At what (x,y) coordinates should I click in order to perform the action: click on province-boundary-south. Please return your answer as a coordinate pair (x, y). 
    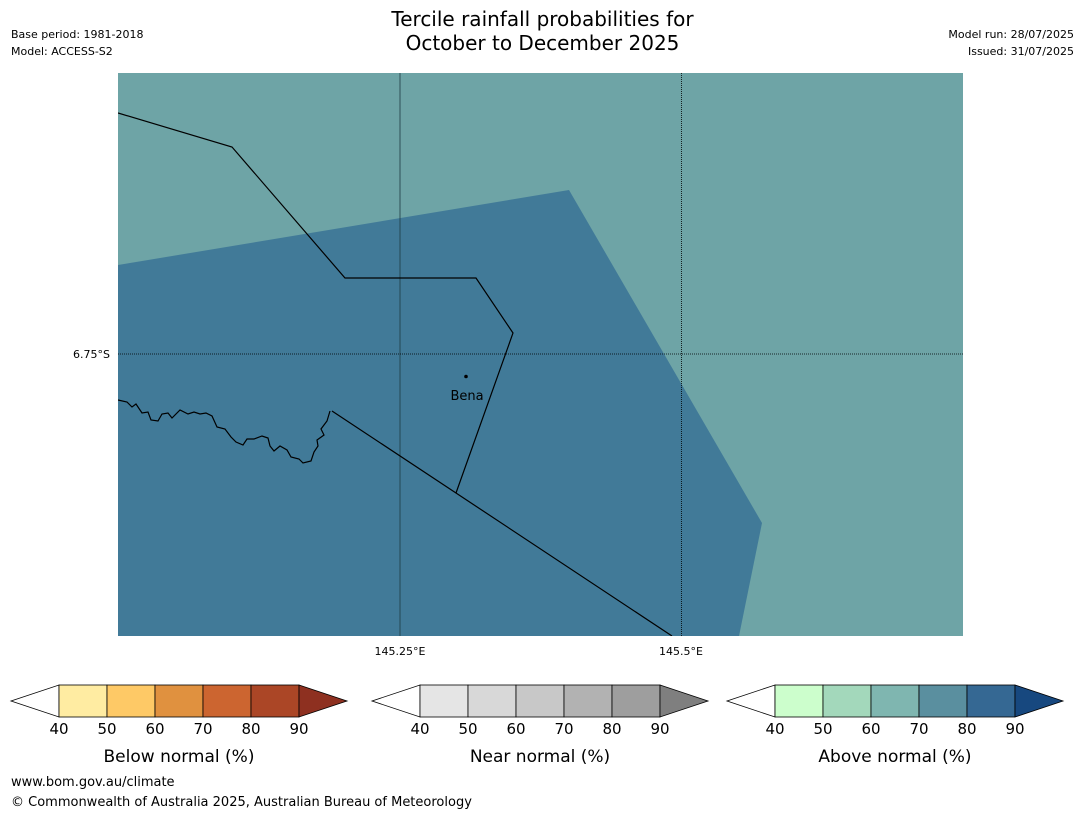
    Looking at the image, I should click on (502, 523).